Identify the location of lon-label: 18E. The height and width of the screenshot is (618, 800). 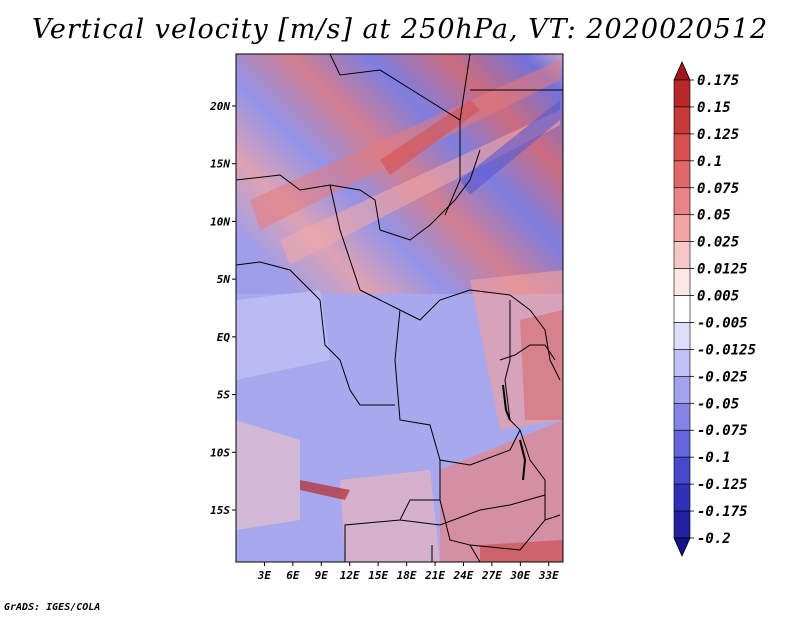
(407, 575).